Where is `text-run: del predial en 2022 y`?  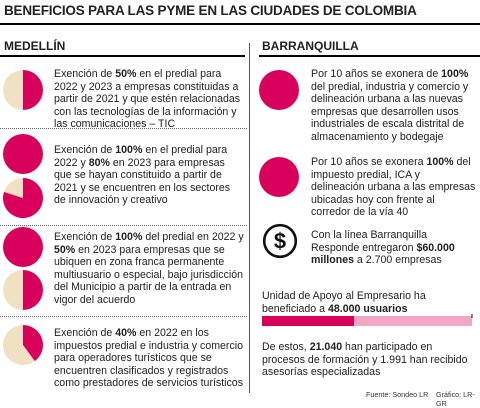
text-run: del predial en 2022 y is located at coordinates (193, 237).